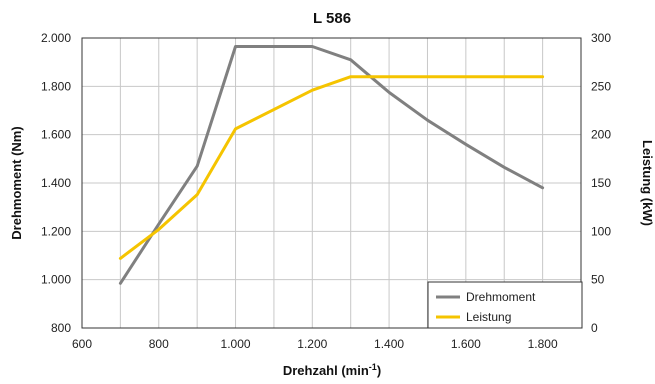 This screenshot has width=655, height=384. Describe the element at coordinates (16, 182) in the screenshot. I see `y-left-axis-title: Drehmoment (Nm)` at that location.